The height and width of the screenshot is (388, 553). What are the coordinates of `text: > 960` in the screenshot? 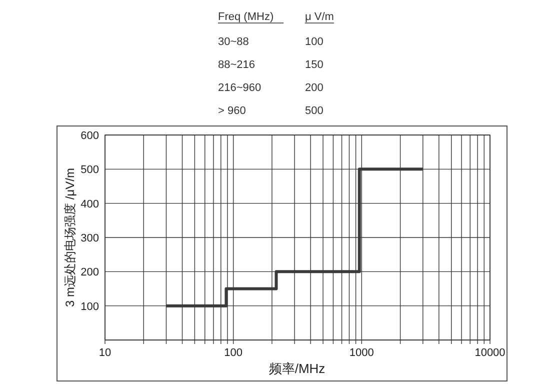 It's located at (232, 111).